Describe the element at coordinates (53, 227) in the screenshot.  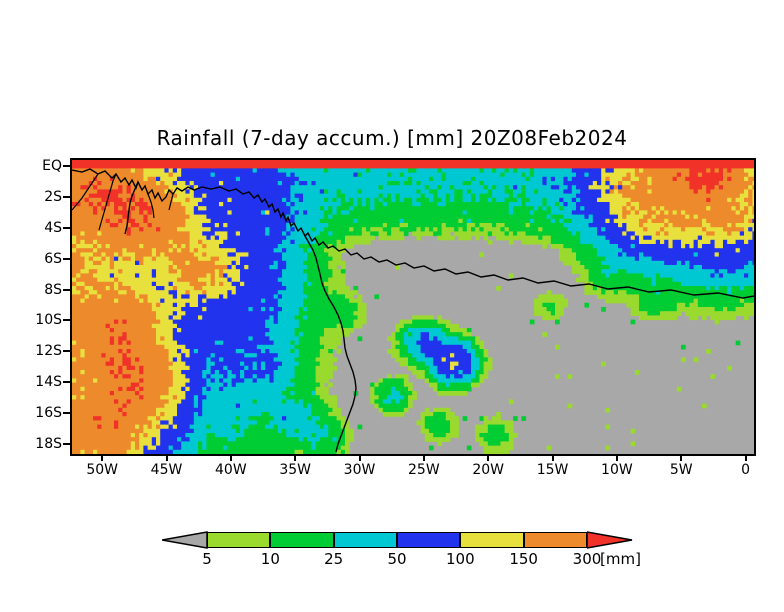
I see `y-axis-tick-label: 4S` at that location.